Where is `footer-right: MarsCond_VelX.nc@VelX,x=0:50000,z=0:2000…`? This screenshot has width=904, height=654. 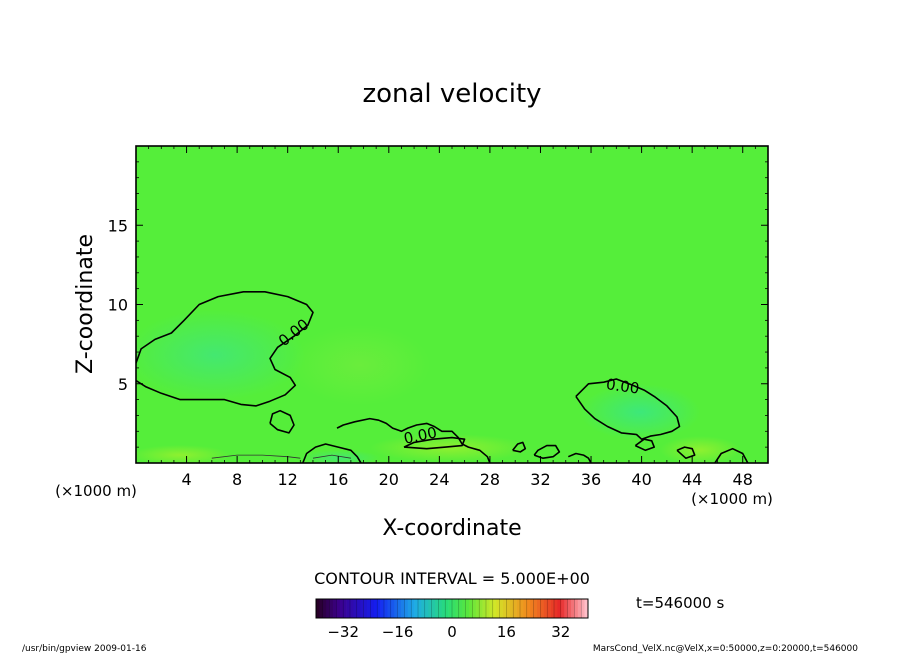
footer-right: MarsCond_VelX.nc@VelX,x=0:50000,z=0:2000… is located at coordinates (725, 649).